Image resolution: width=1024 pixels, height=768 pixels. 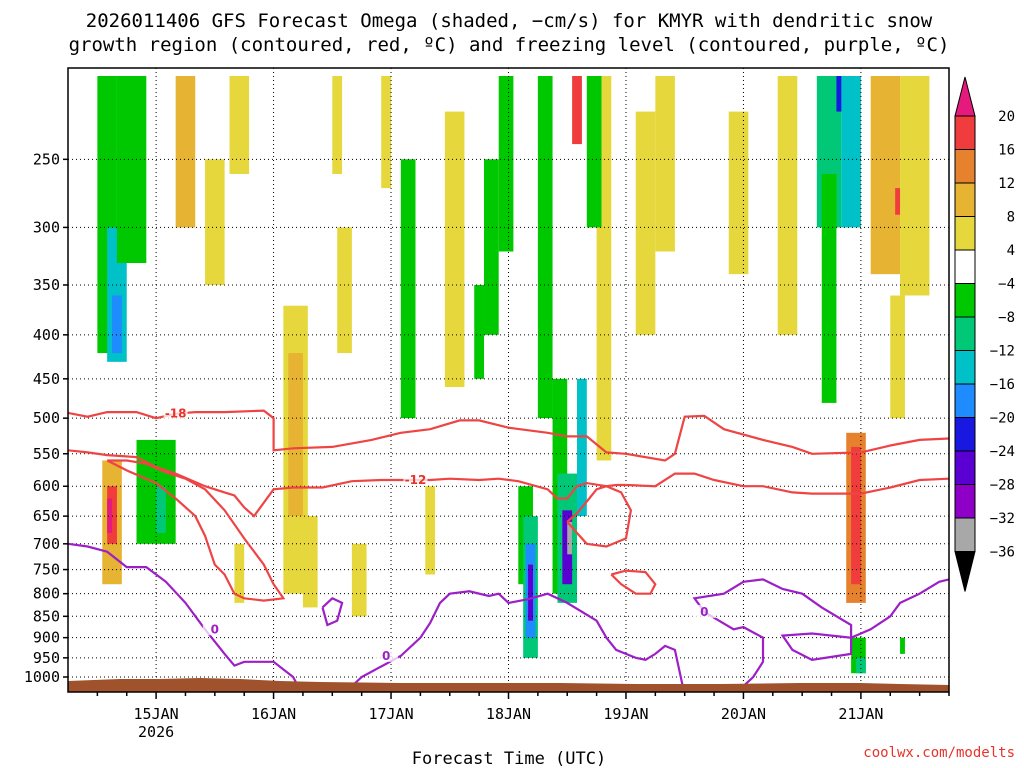 What do you see at coordinates (625, 714) in the screenshot?
I see `x-tick-label-96: 19JAN` at bounding box center [625, 714].